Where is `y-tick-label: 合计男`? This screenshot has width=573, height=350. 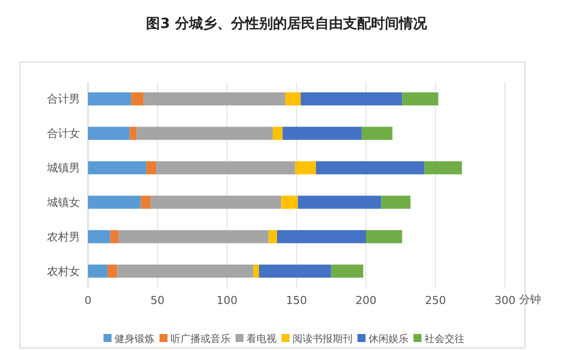
y-tick-label: 合计男 is located at coordinates (63, 99).